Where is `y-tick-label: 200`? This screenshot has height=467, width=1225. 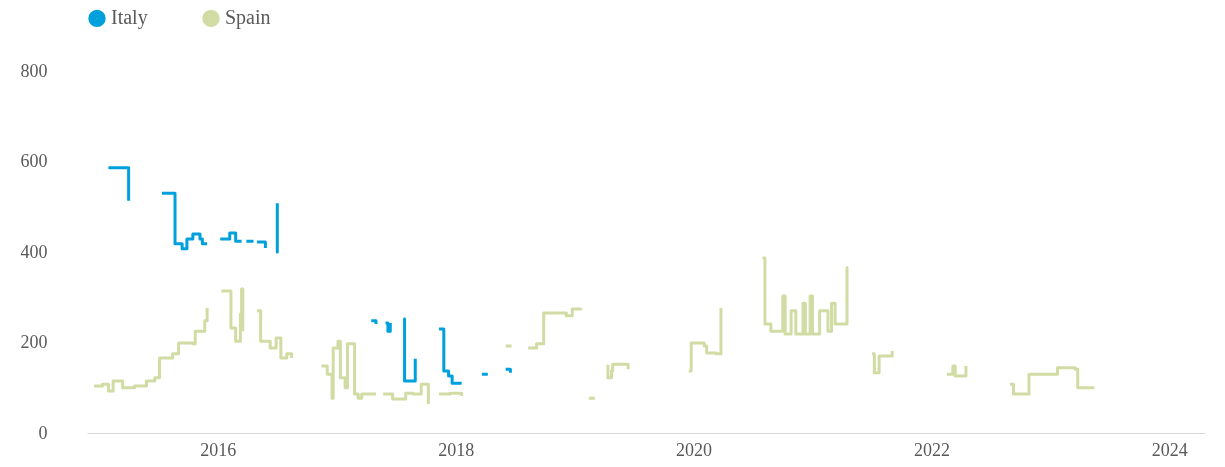 y-tick-label: 200 is located at coordinates (34, 342).